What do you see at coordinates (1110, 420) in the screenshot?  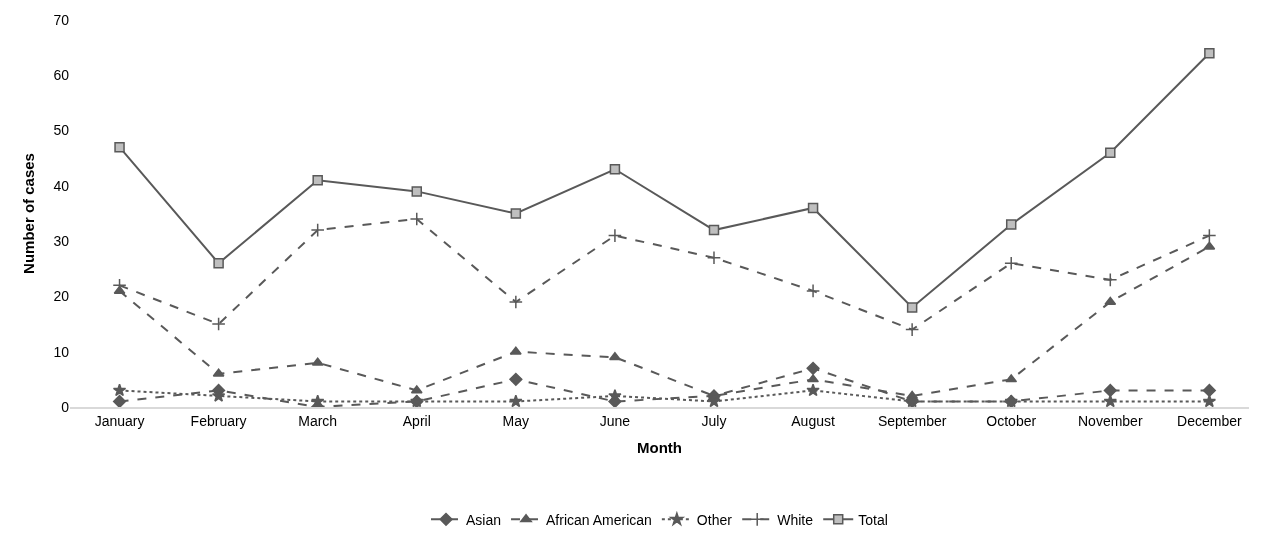 I see `x-tick-label: November` at bounding box center [1110, 420].